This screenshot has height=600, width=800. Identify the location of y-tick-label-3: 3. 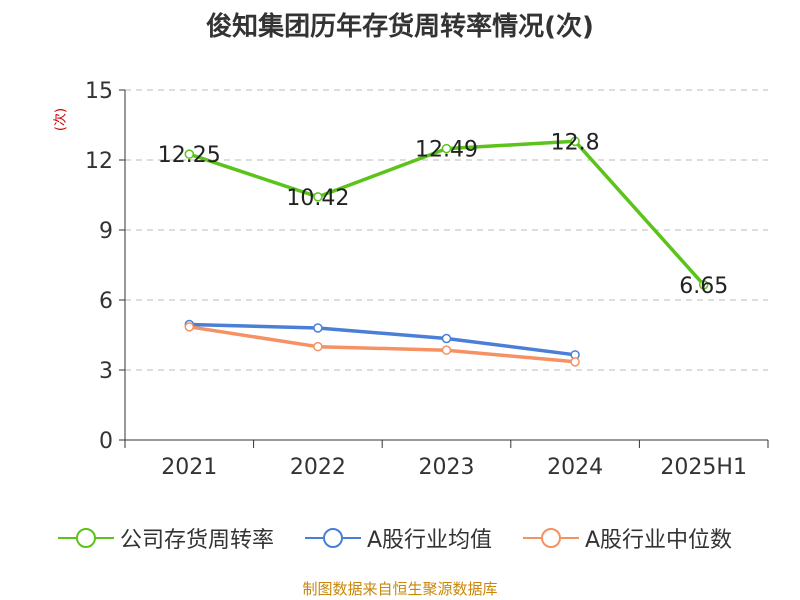
(106, 371).